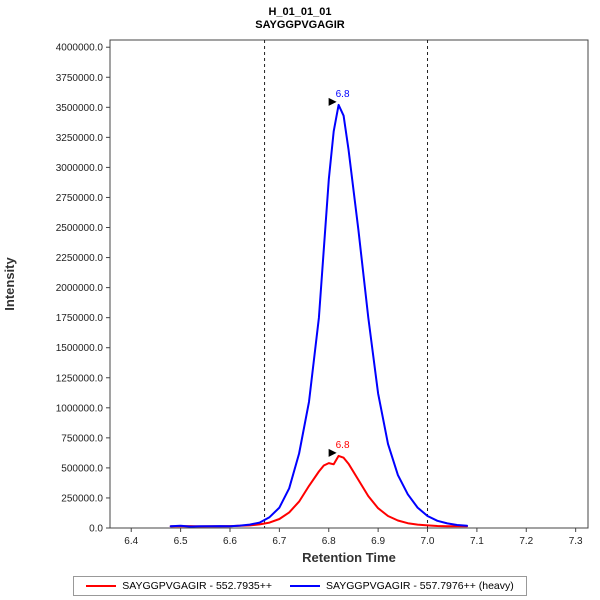 Image resolution: width=600 pixels, height=600 pixels. I want to click on y-tick-label: 2500000.0, so click(80, 228).